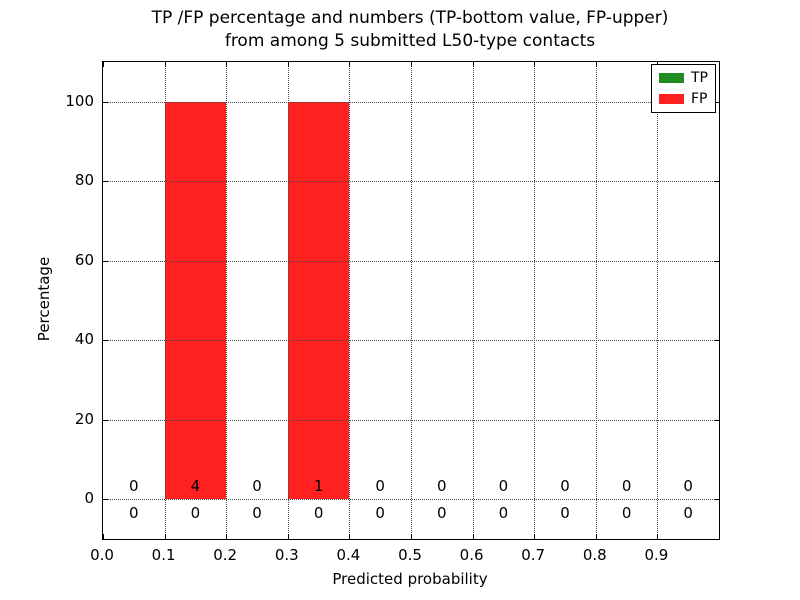 The image size is (800, 600). Describe the element at coordinates (84, 418) in the screenshot. I see `y-tick-label: 20` at that location.